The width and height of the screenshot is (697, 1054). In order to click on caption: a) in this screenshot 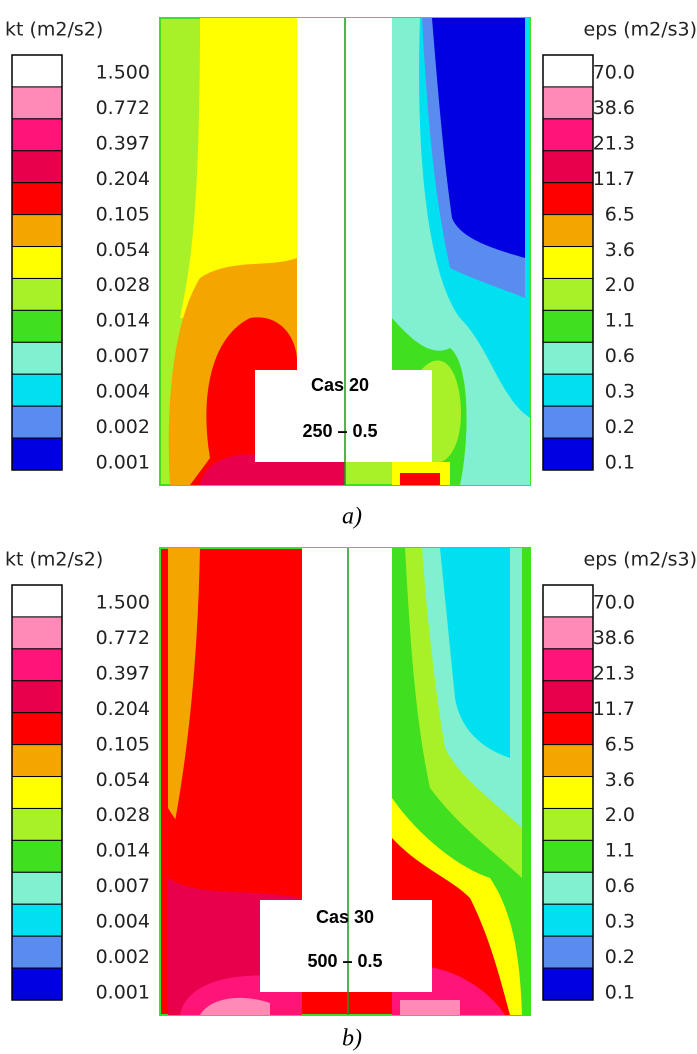, I will do `click(352, 517)`.